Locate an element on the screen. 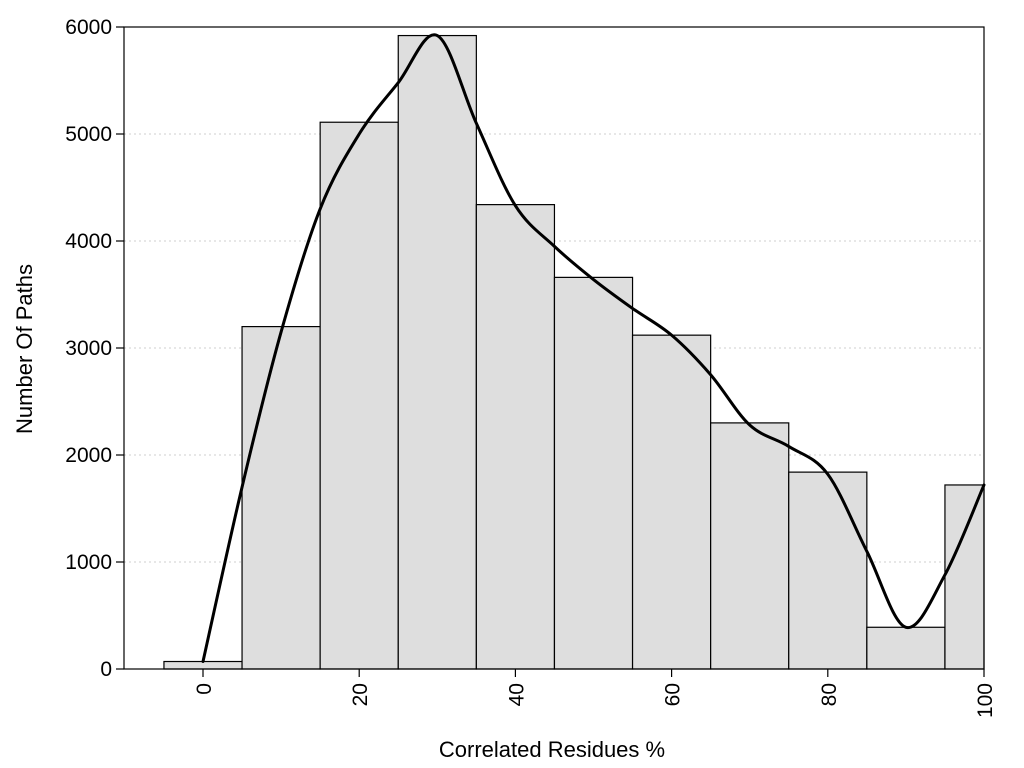 The width and height of the screenshot is (1024, 768). y-tick-label: 3000 is located at coordinates (88, 348).